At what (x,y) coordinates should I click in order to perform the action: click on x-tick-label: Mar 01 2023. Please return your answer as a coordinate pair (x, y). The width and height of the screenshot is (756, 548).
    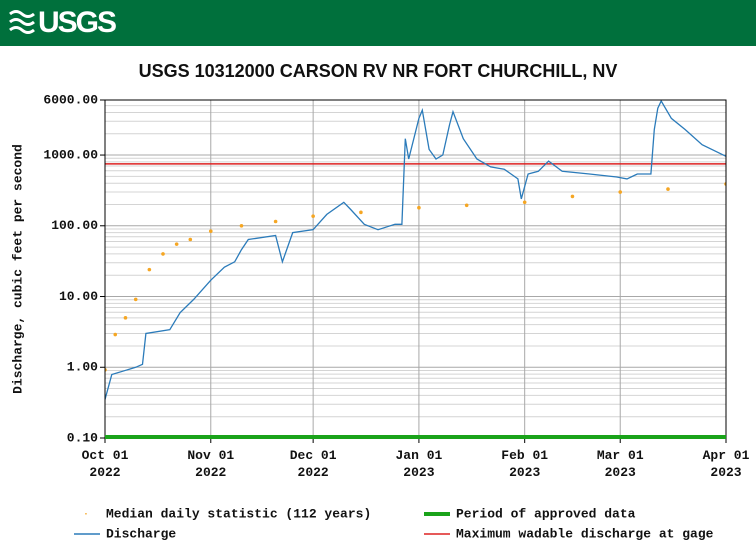
    Looking at the image, I should click on (620, 464).